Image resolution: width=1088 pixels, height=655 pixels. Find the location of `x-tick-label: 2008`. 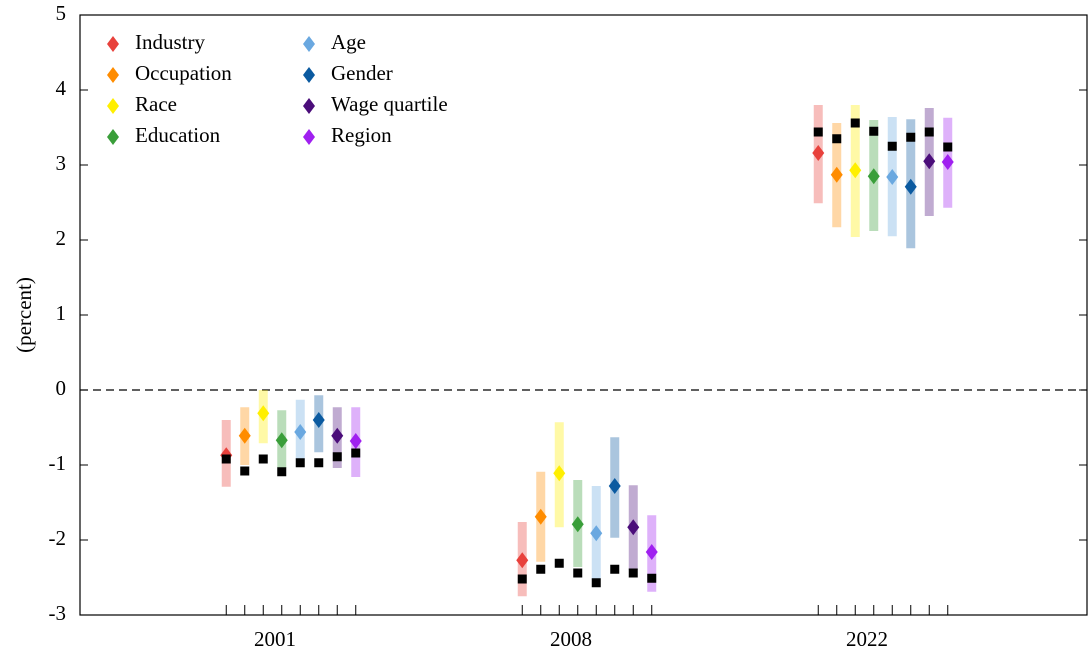

x-tick-label: 2008 is located at coordinates (571, 639).